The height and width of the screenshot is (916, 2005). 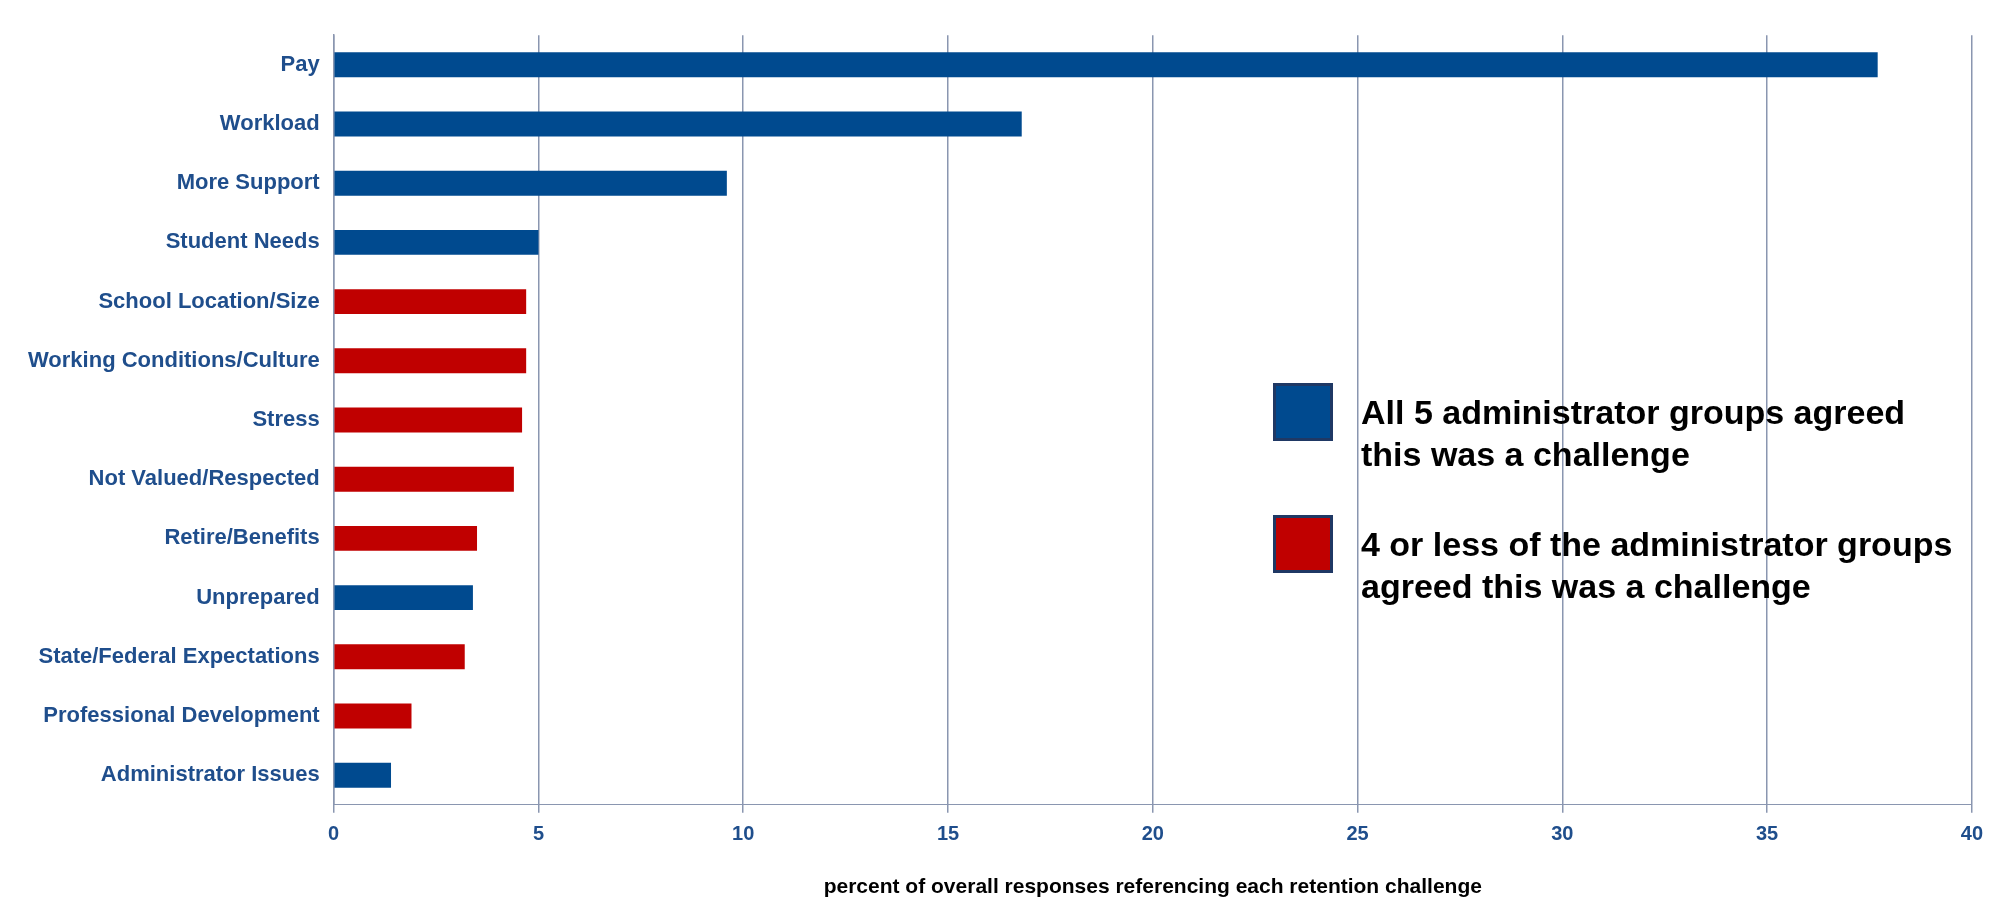 What do you see at coordinates (242, 537) in the screenshot?
I see `y-tick-label: Retire/Benefits` at bounding box center [242, 537].